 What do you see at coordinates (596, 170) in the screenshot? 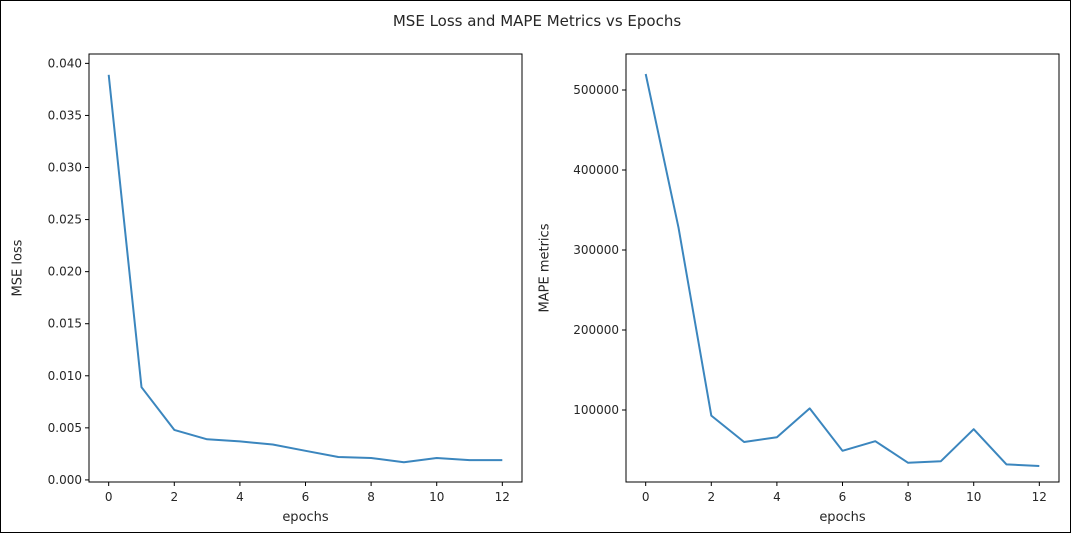
I see `mape-y-tick-label: 400000` at bounding box center [596, 170].